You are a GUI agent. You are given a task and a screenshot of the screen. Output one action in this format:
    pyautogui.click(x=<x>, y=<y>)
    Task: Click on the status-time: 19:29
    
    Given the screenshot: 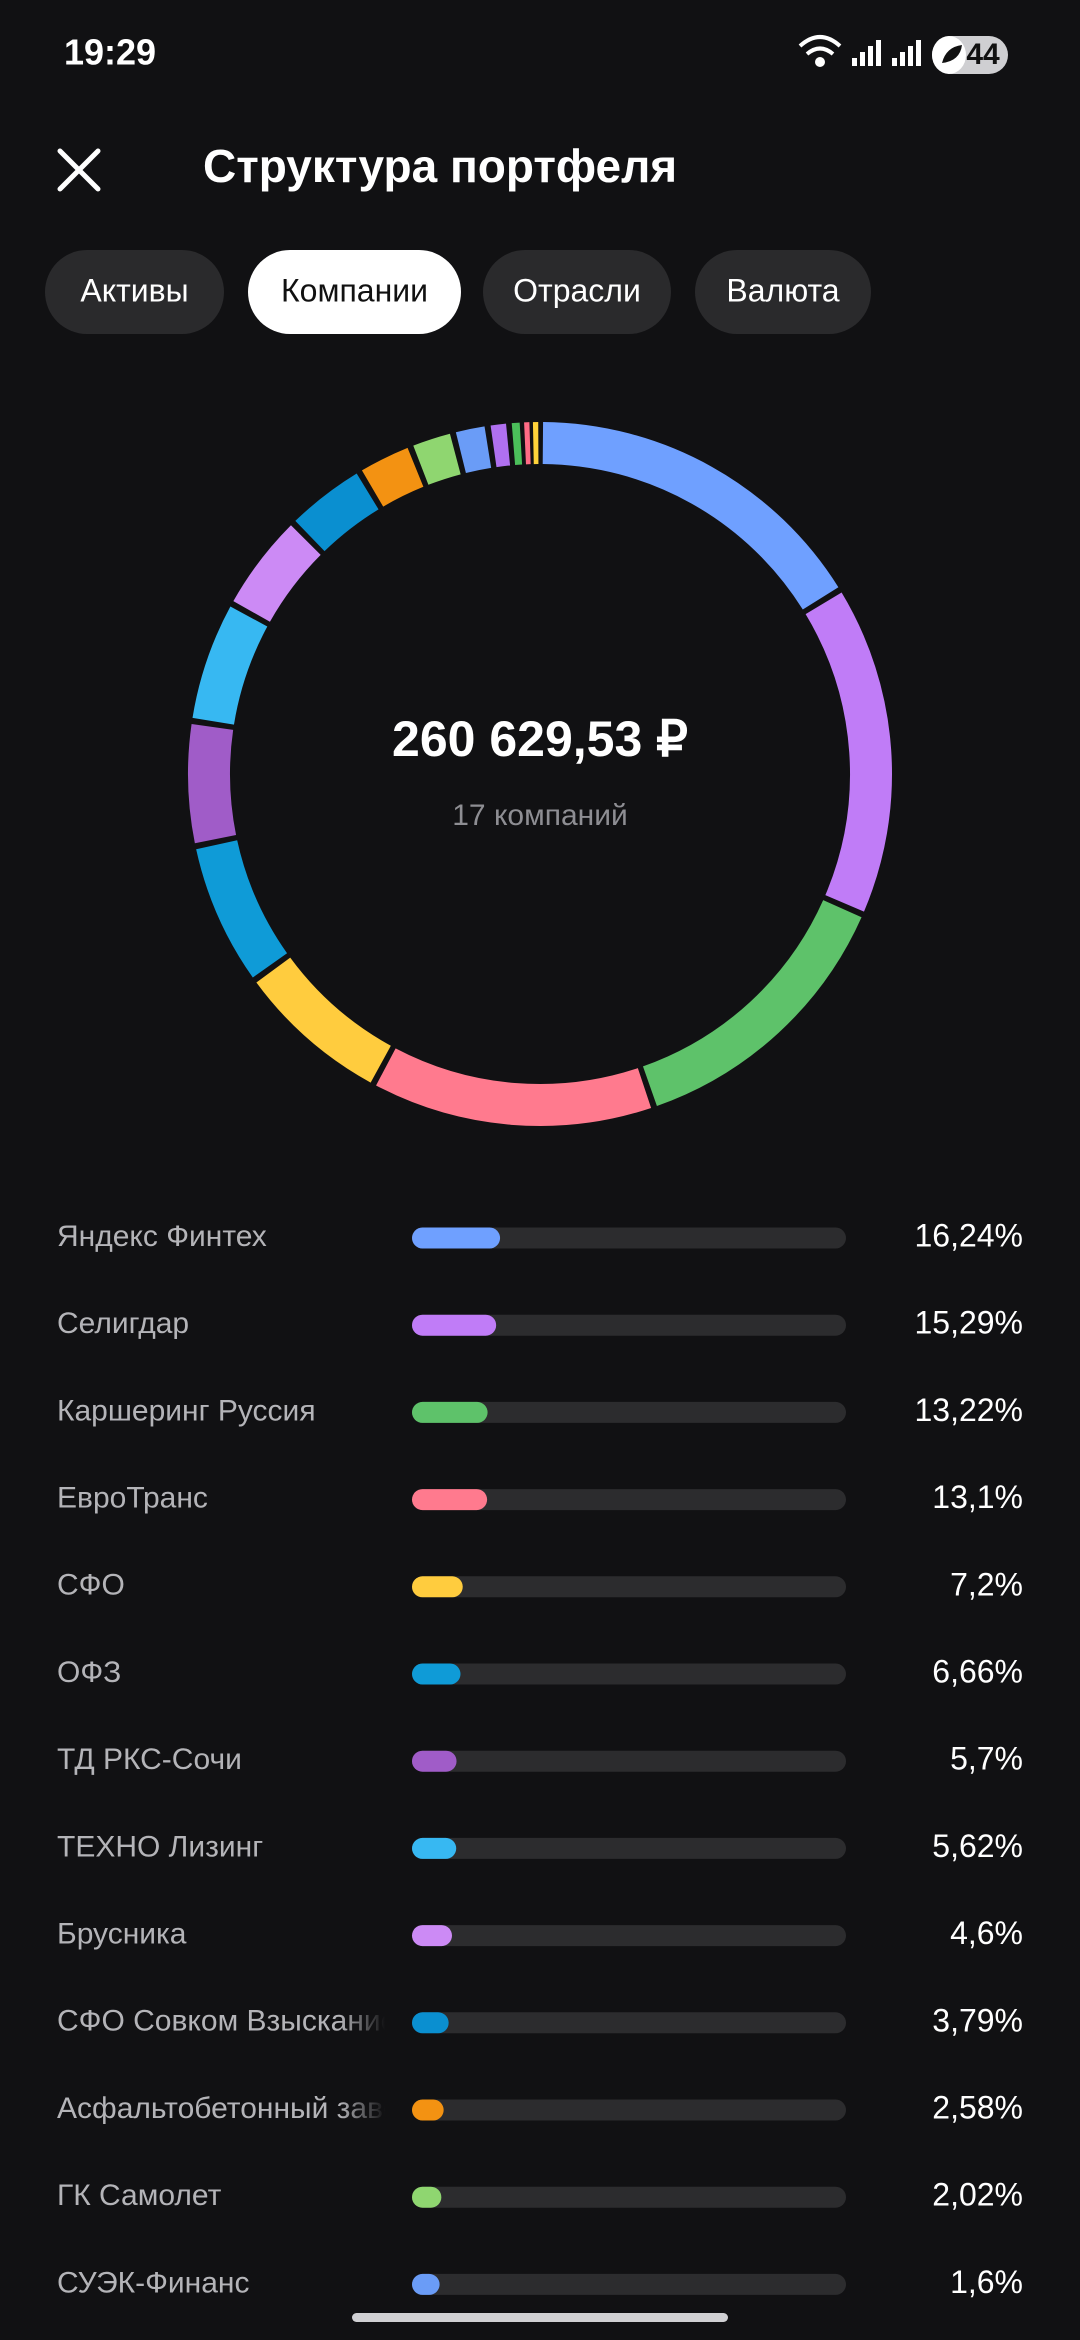 What is the action you would take?
    pyautogui.click(x=110, y=52)
    